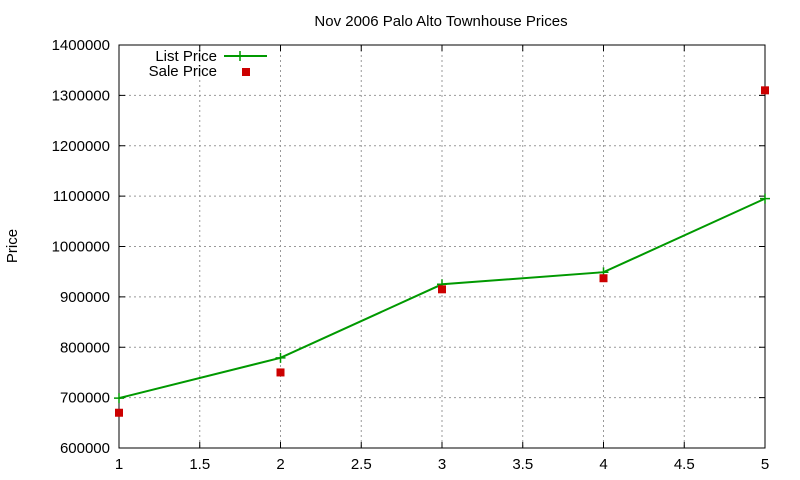  What do you see at coordinates (85, 347) in the screenshot?
I see `y-tick-label: 800000` at bounding box center [85, 347].